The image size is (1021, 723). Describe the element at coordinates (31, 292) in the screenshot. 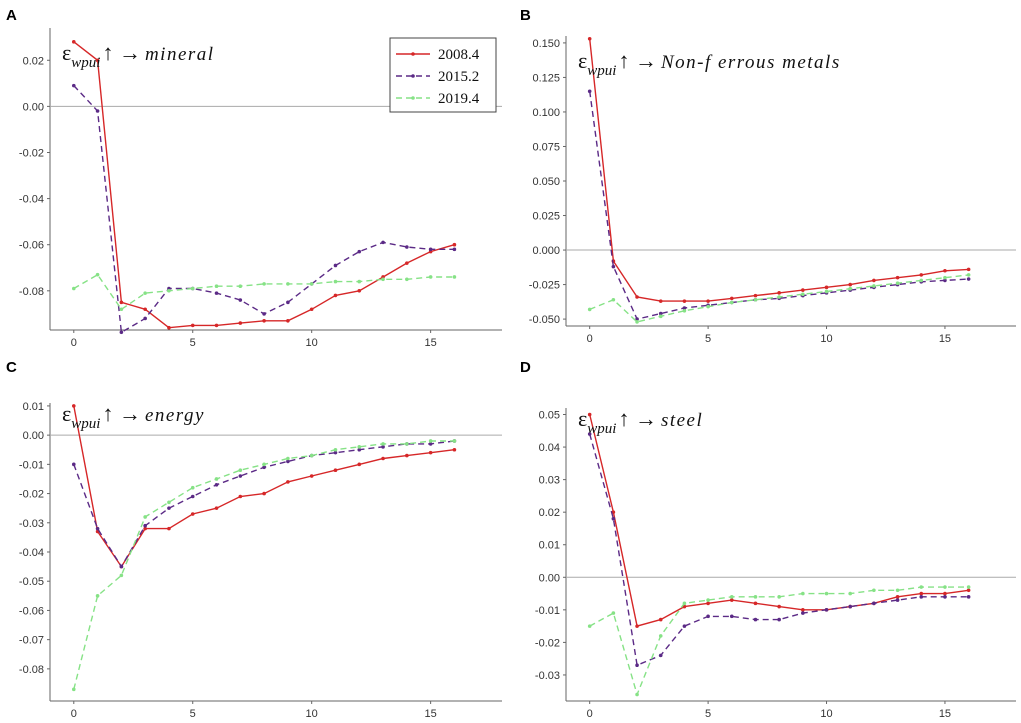

I see `y-tick-label: -0.08` at that location.